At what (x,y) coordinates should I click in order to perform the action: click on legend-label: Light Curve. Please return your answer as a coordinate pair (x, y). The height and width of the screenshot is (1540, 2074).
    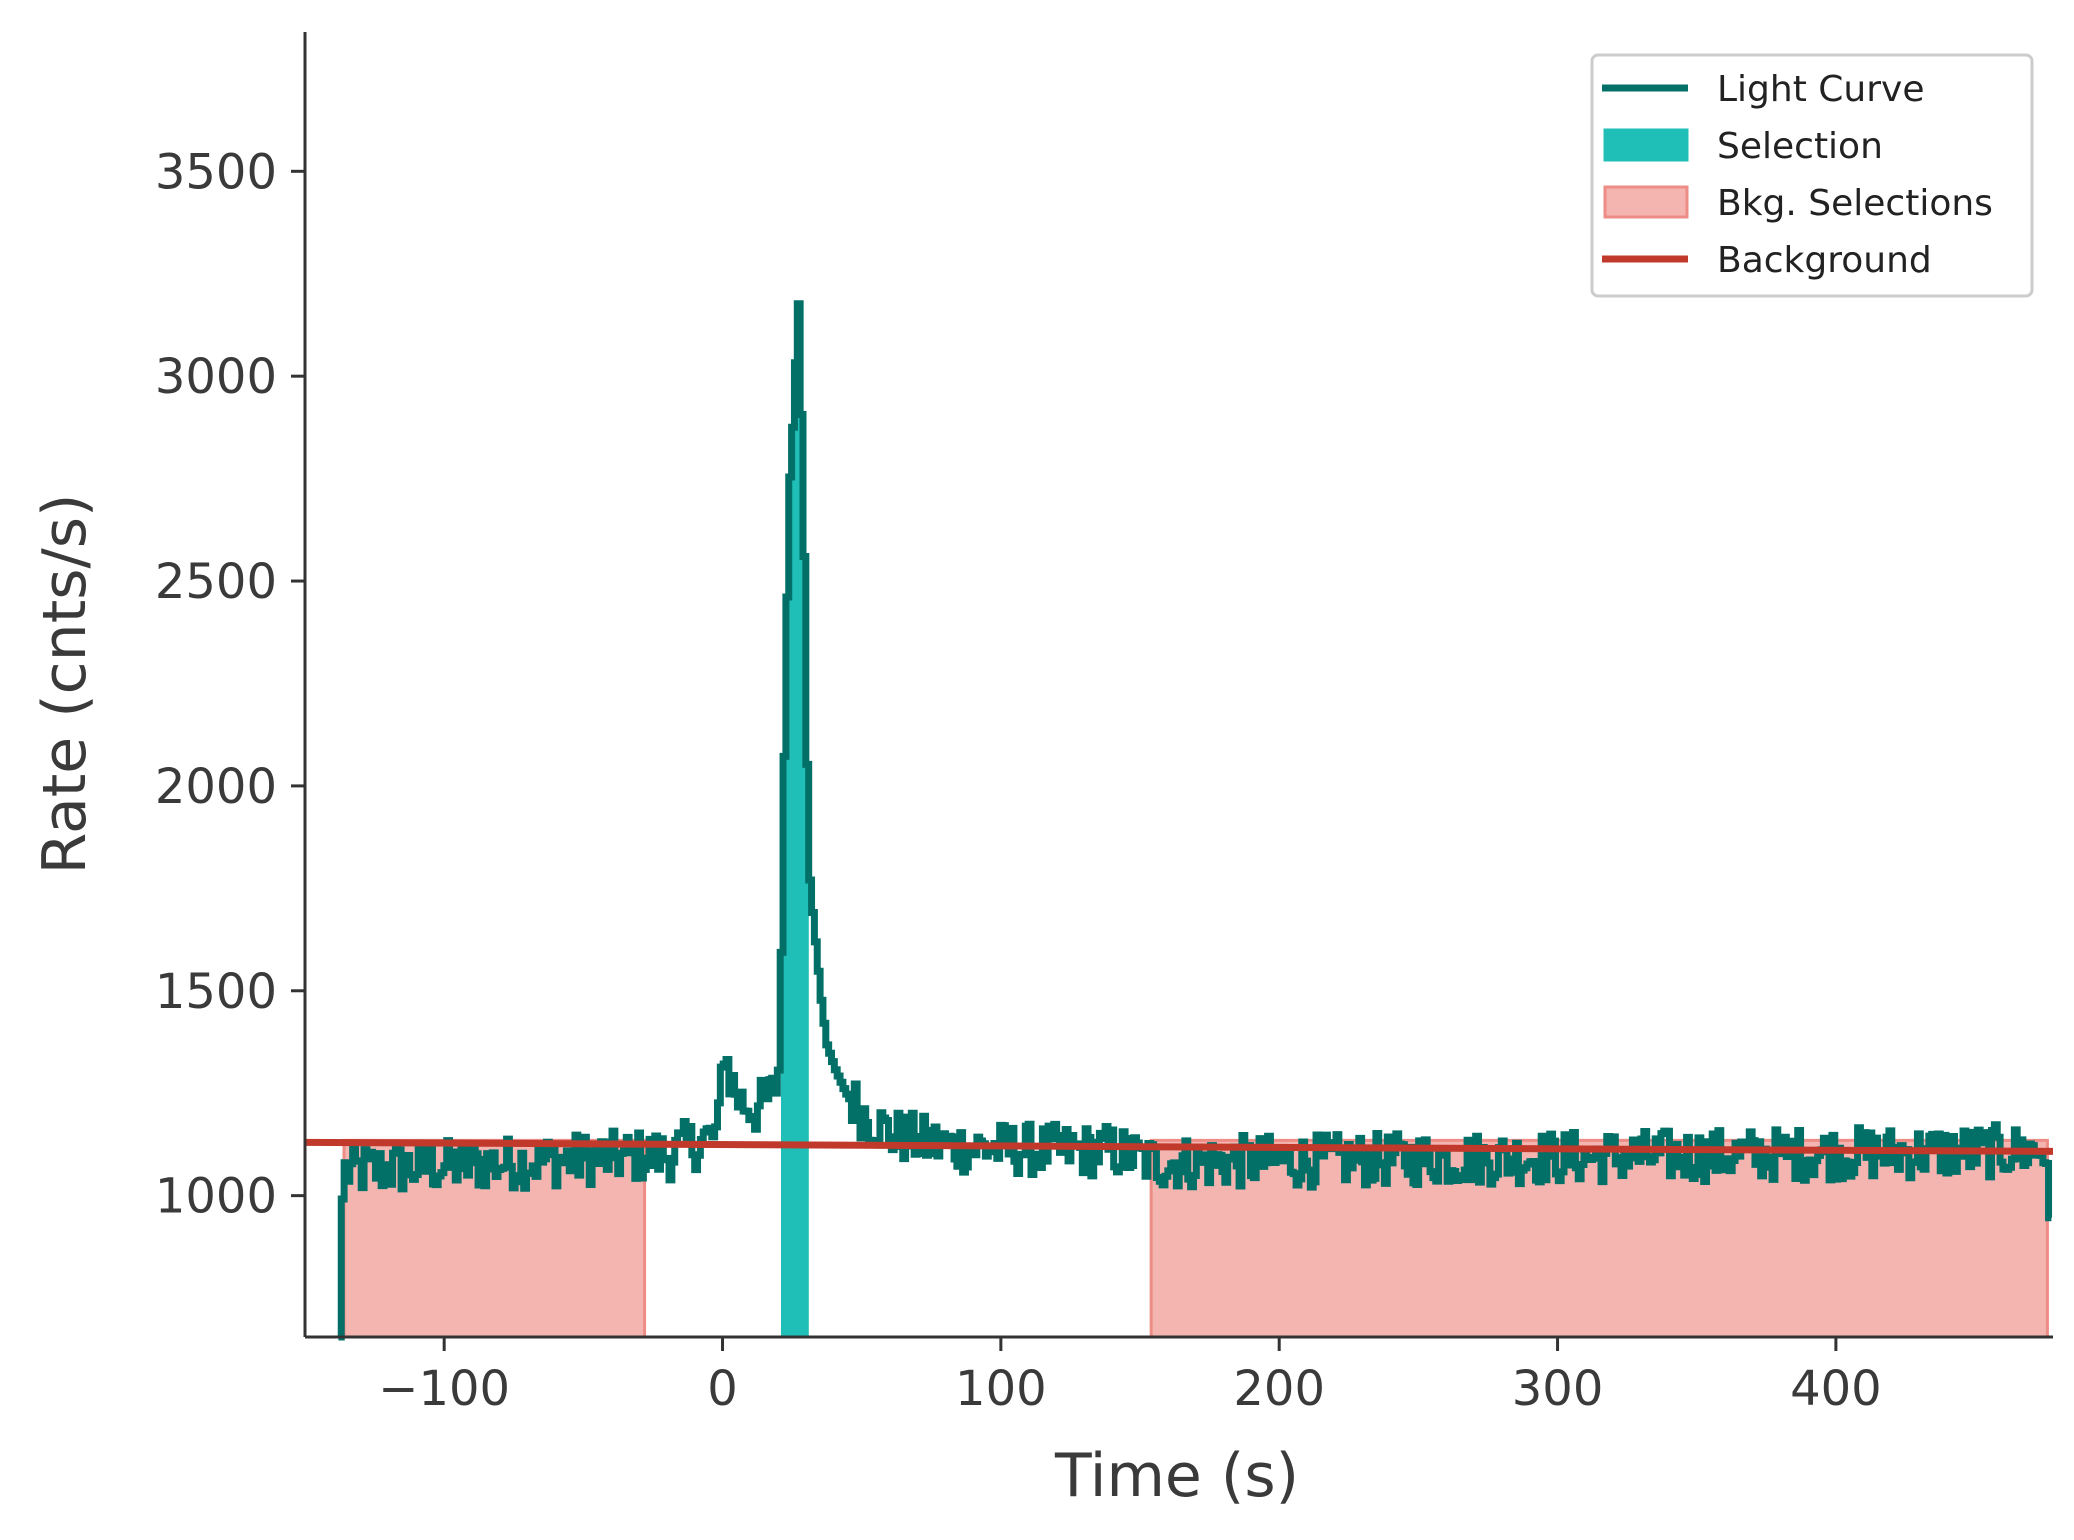
    Looking at the image, I should click on (1821, 89).